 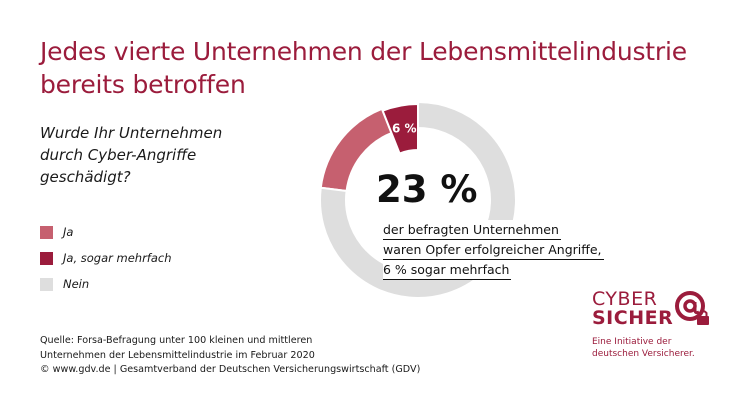 What do you see at coordinates (76, 284) in the screenshot?
I see `legend-label-nein: Nein` at bounding box center [76, 284].